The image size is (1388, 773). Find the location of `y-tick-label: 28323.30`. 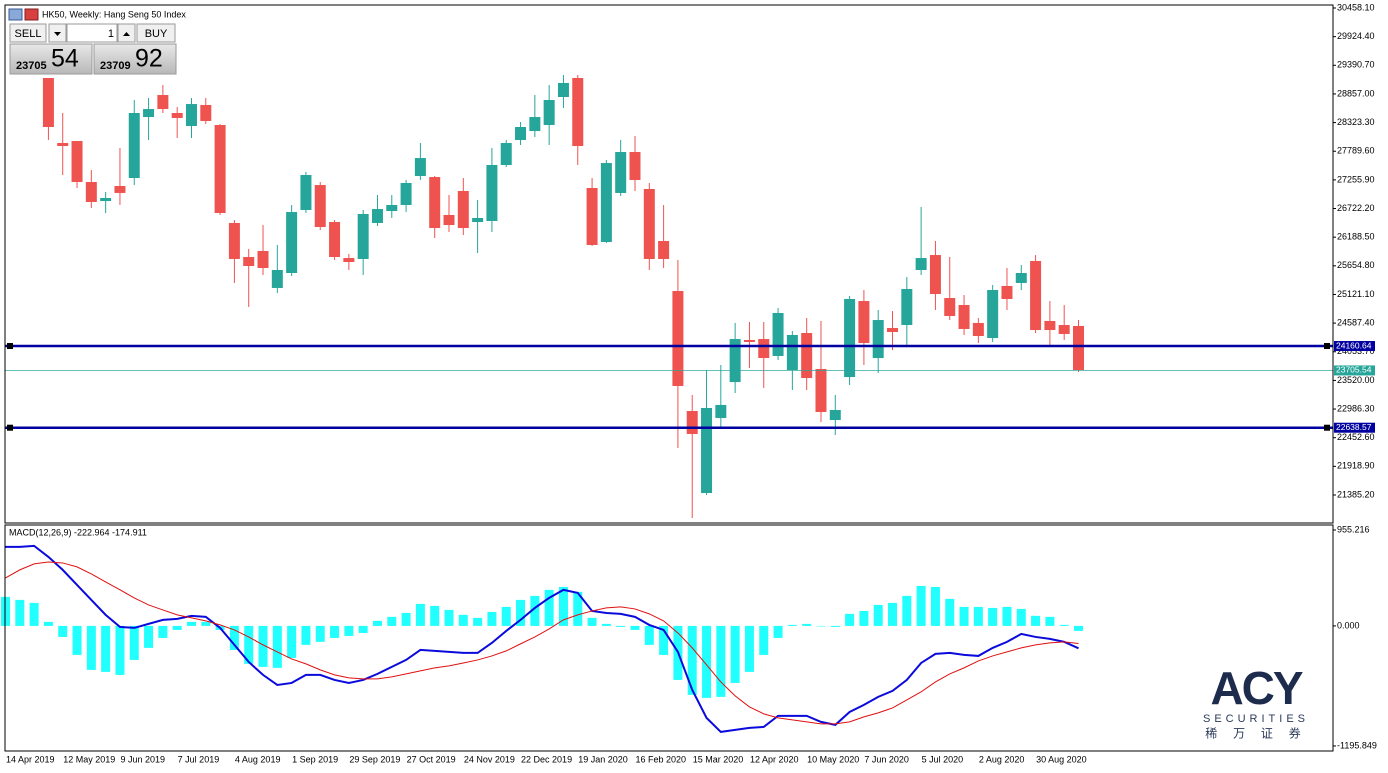

y-tick-label: 28323.30 is located at coordinates (1356, 122).